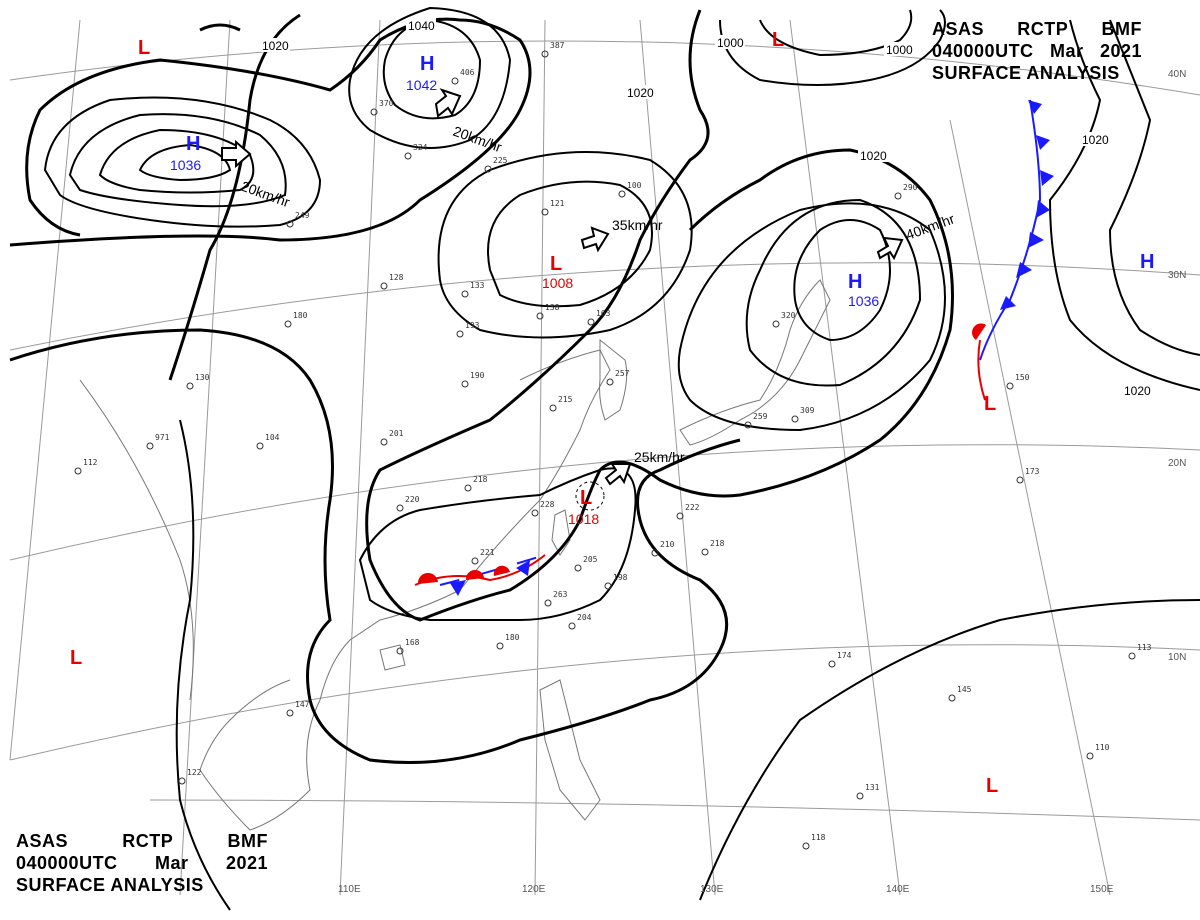 Image resolution: width=1200 pixels, height=920 pixels. I want to click on meridian-120e, so click(540, 457).